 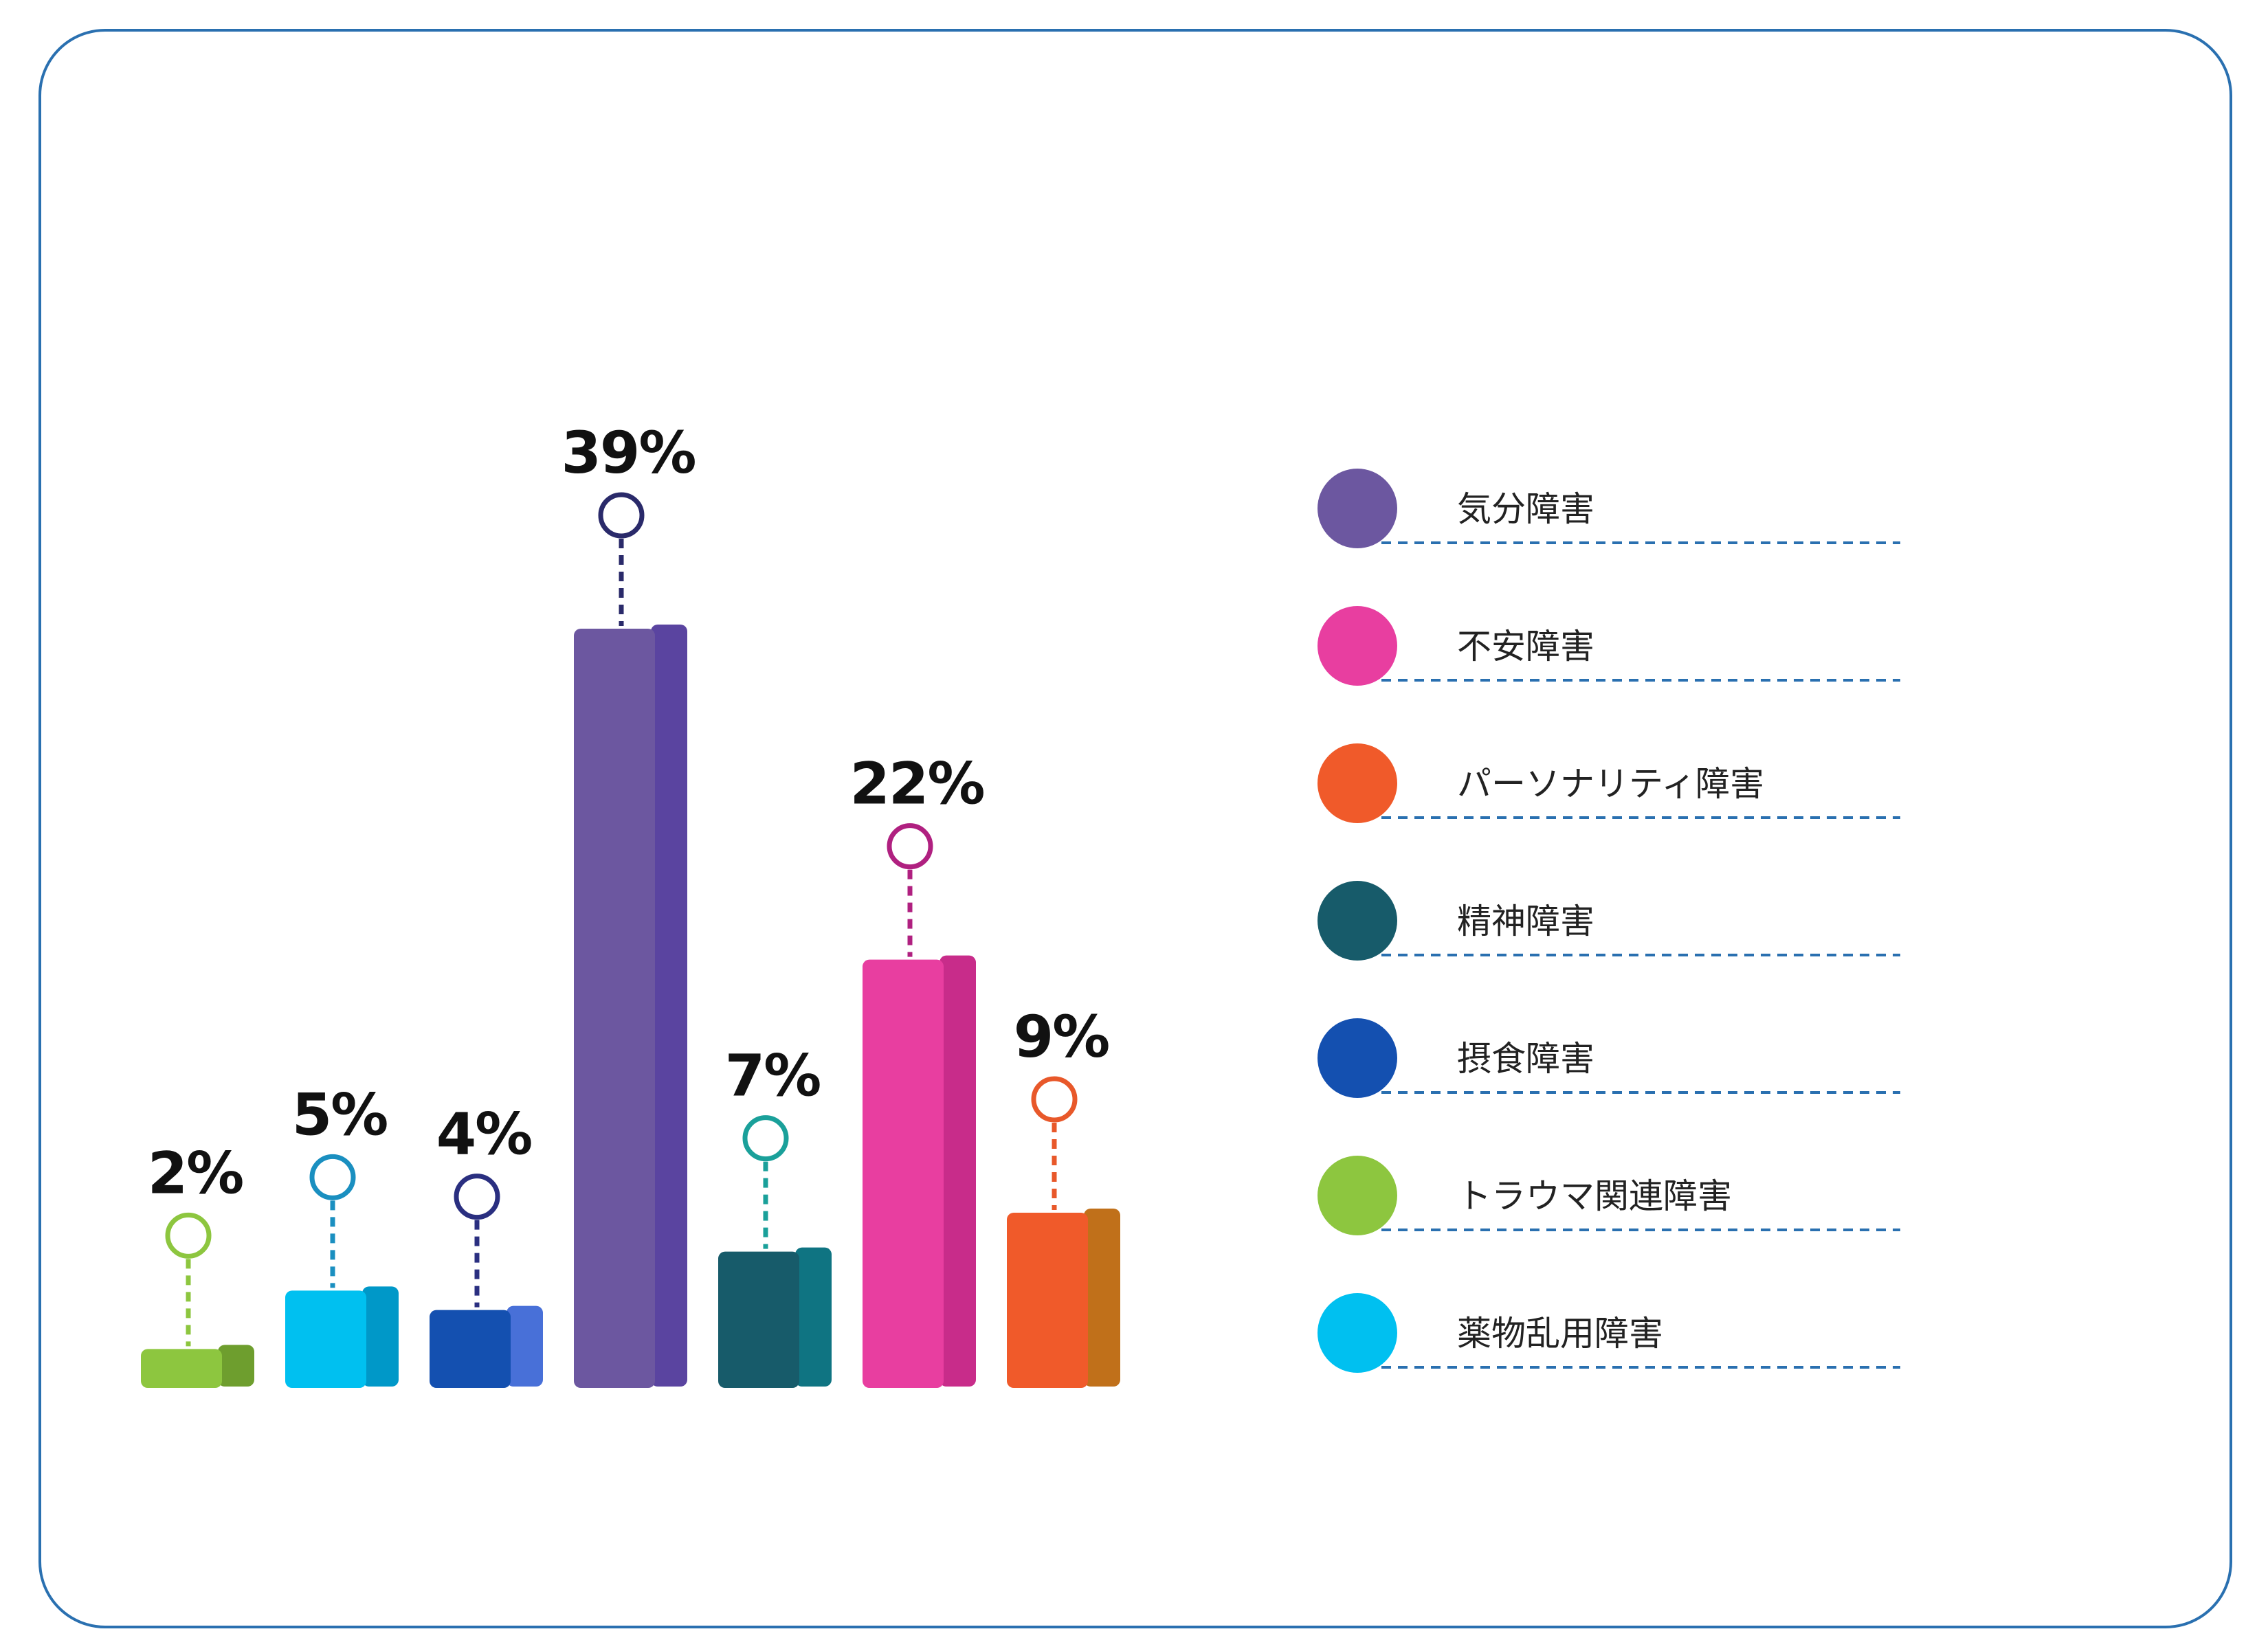 What do you see at coordinates (765, 1138) in the screenshot?
I see `bar-5-marker` at bounding box center [765, 1138].